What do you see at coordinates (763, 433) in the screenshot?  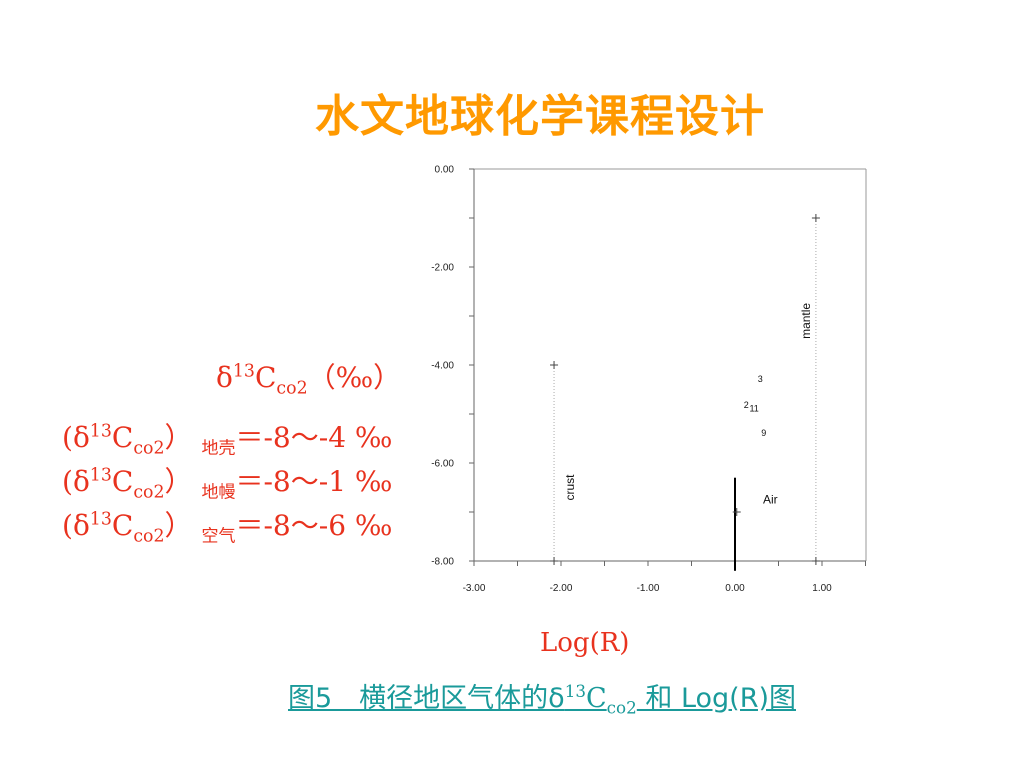 I see `sample-point-label: 9` at bounding box center [763, 433].